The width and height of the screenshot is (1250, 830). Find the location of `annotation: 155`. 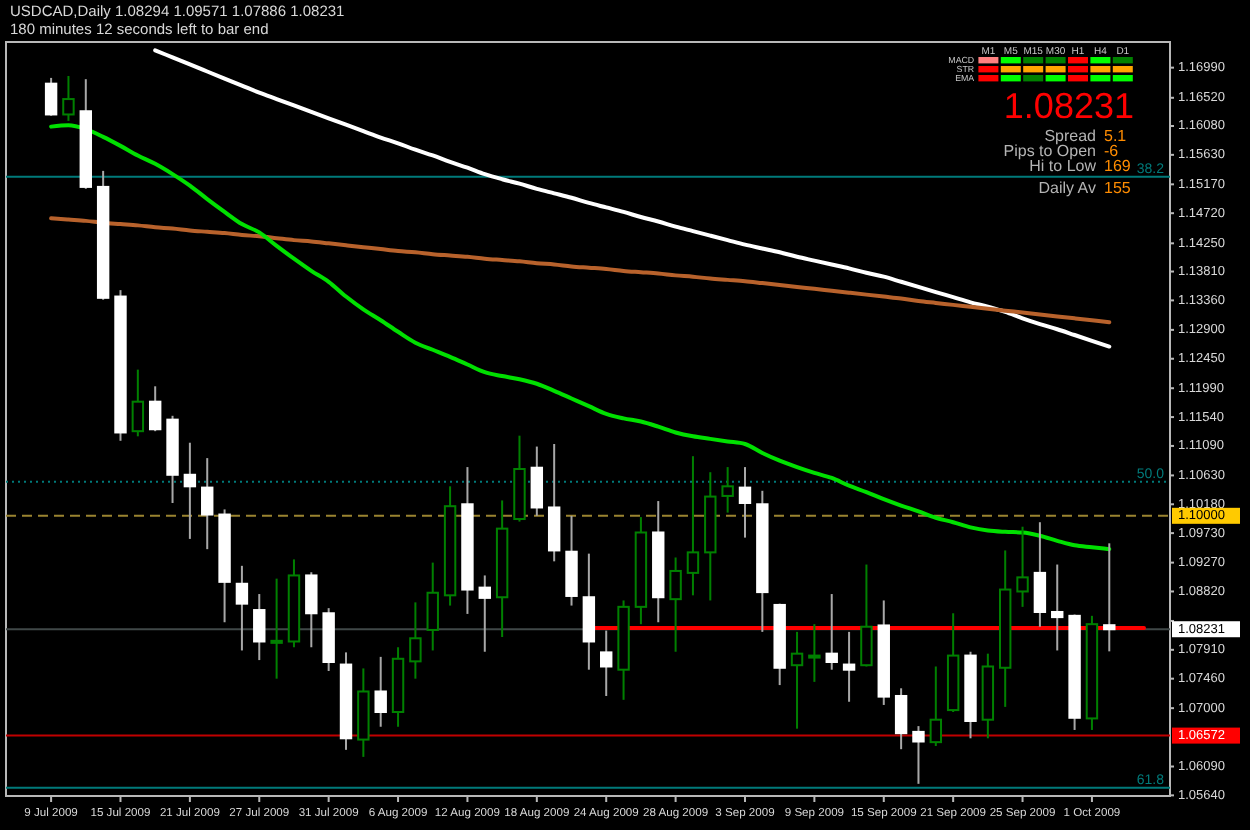

annotation: 155 is located at coordinates (1118, 188).